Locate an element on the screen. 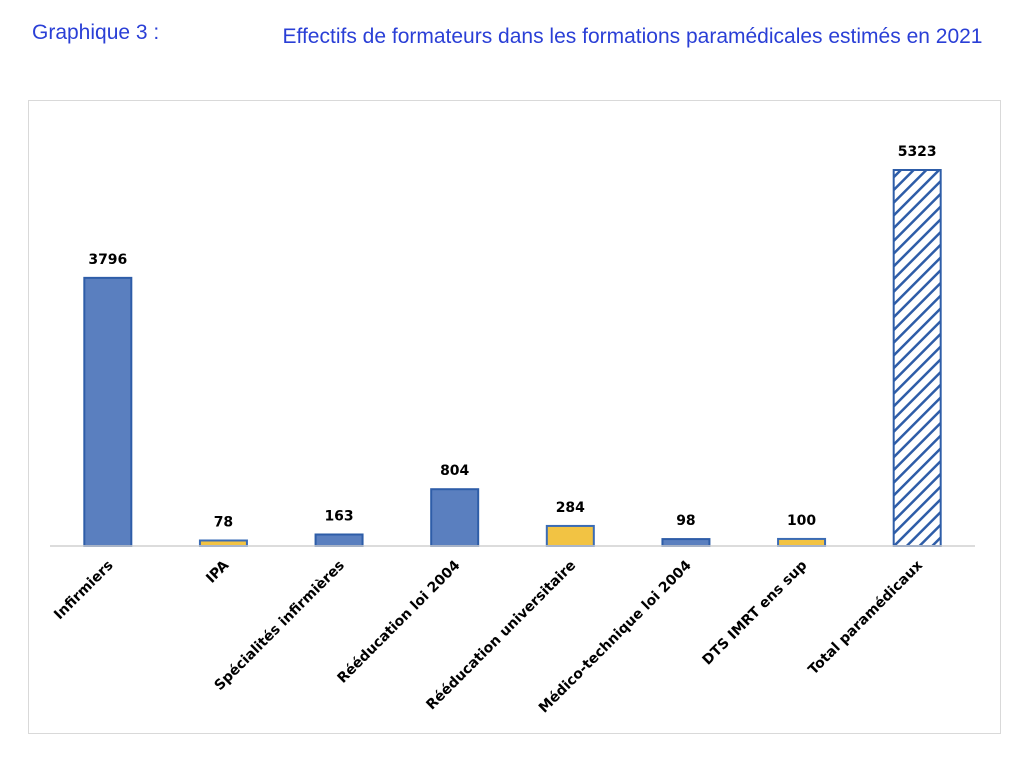 Image resolution: width=1024 pixels, height=768 pixels. data-label-2: 163 is located at coordinates (338, 516).